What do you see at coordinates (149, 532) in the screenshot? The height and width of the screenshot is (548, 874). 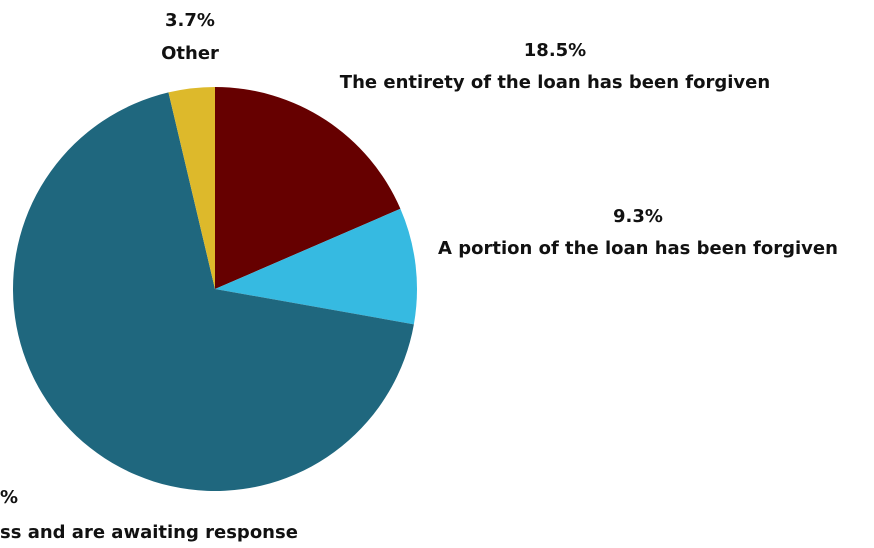 I see `slice-2-category-label: ss and are awaiting response` at bounding box center [149, 532].